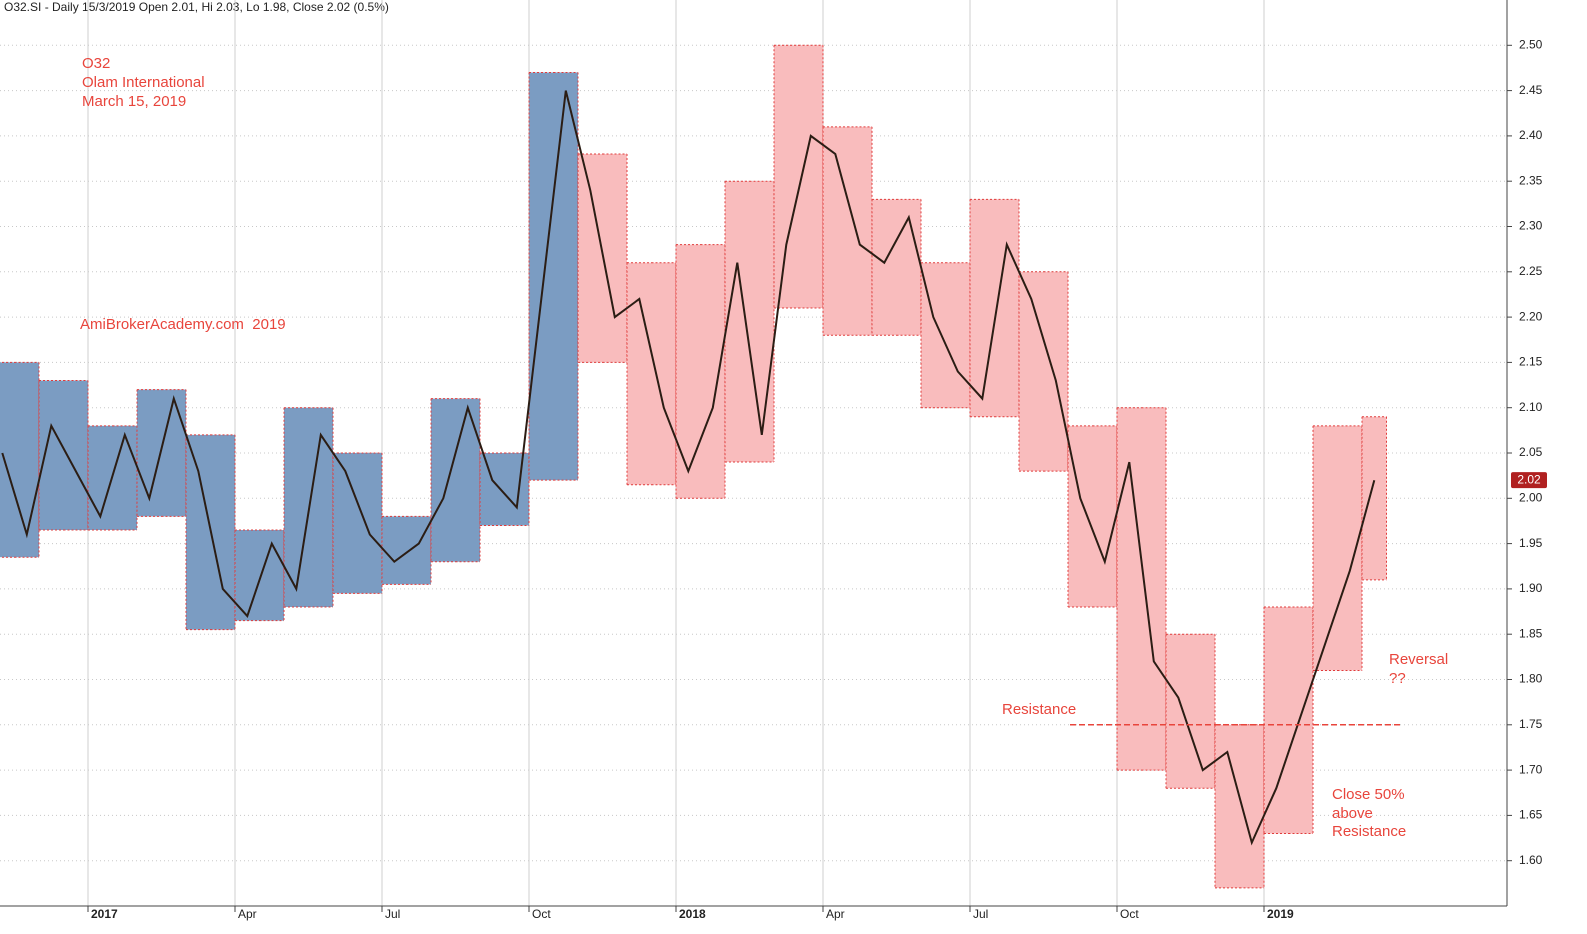 The width and height of the screenshot is (1587, 934). What do you see at coordinates (1531, 135) in the screenshot?
I see `y-tick-label: 2.40` at bounding box center [1531, 135].